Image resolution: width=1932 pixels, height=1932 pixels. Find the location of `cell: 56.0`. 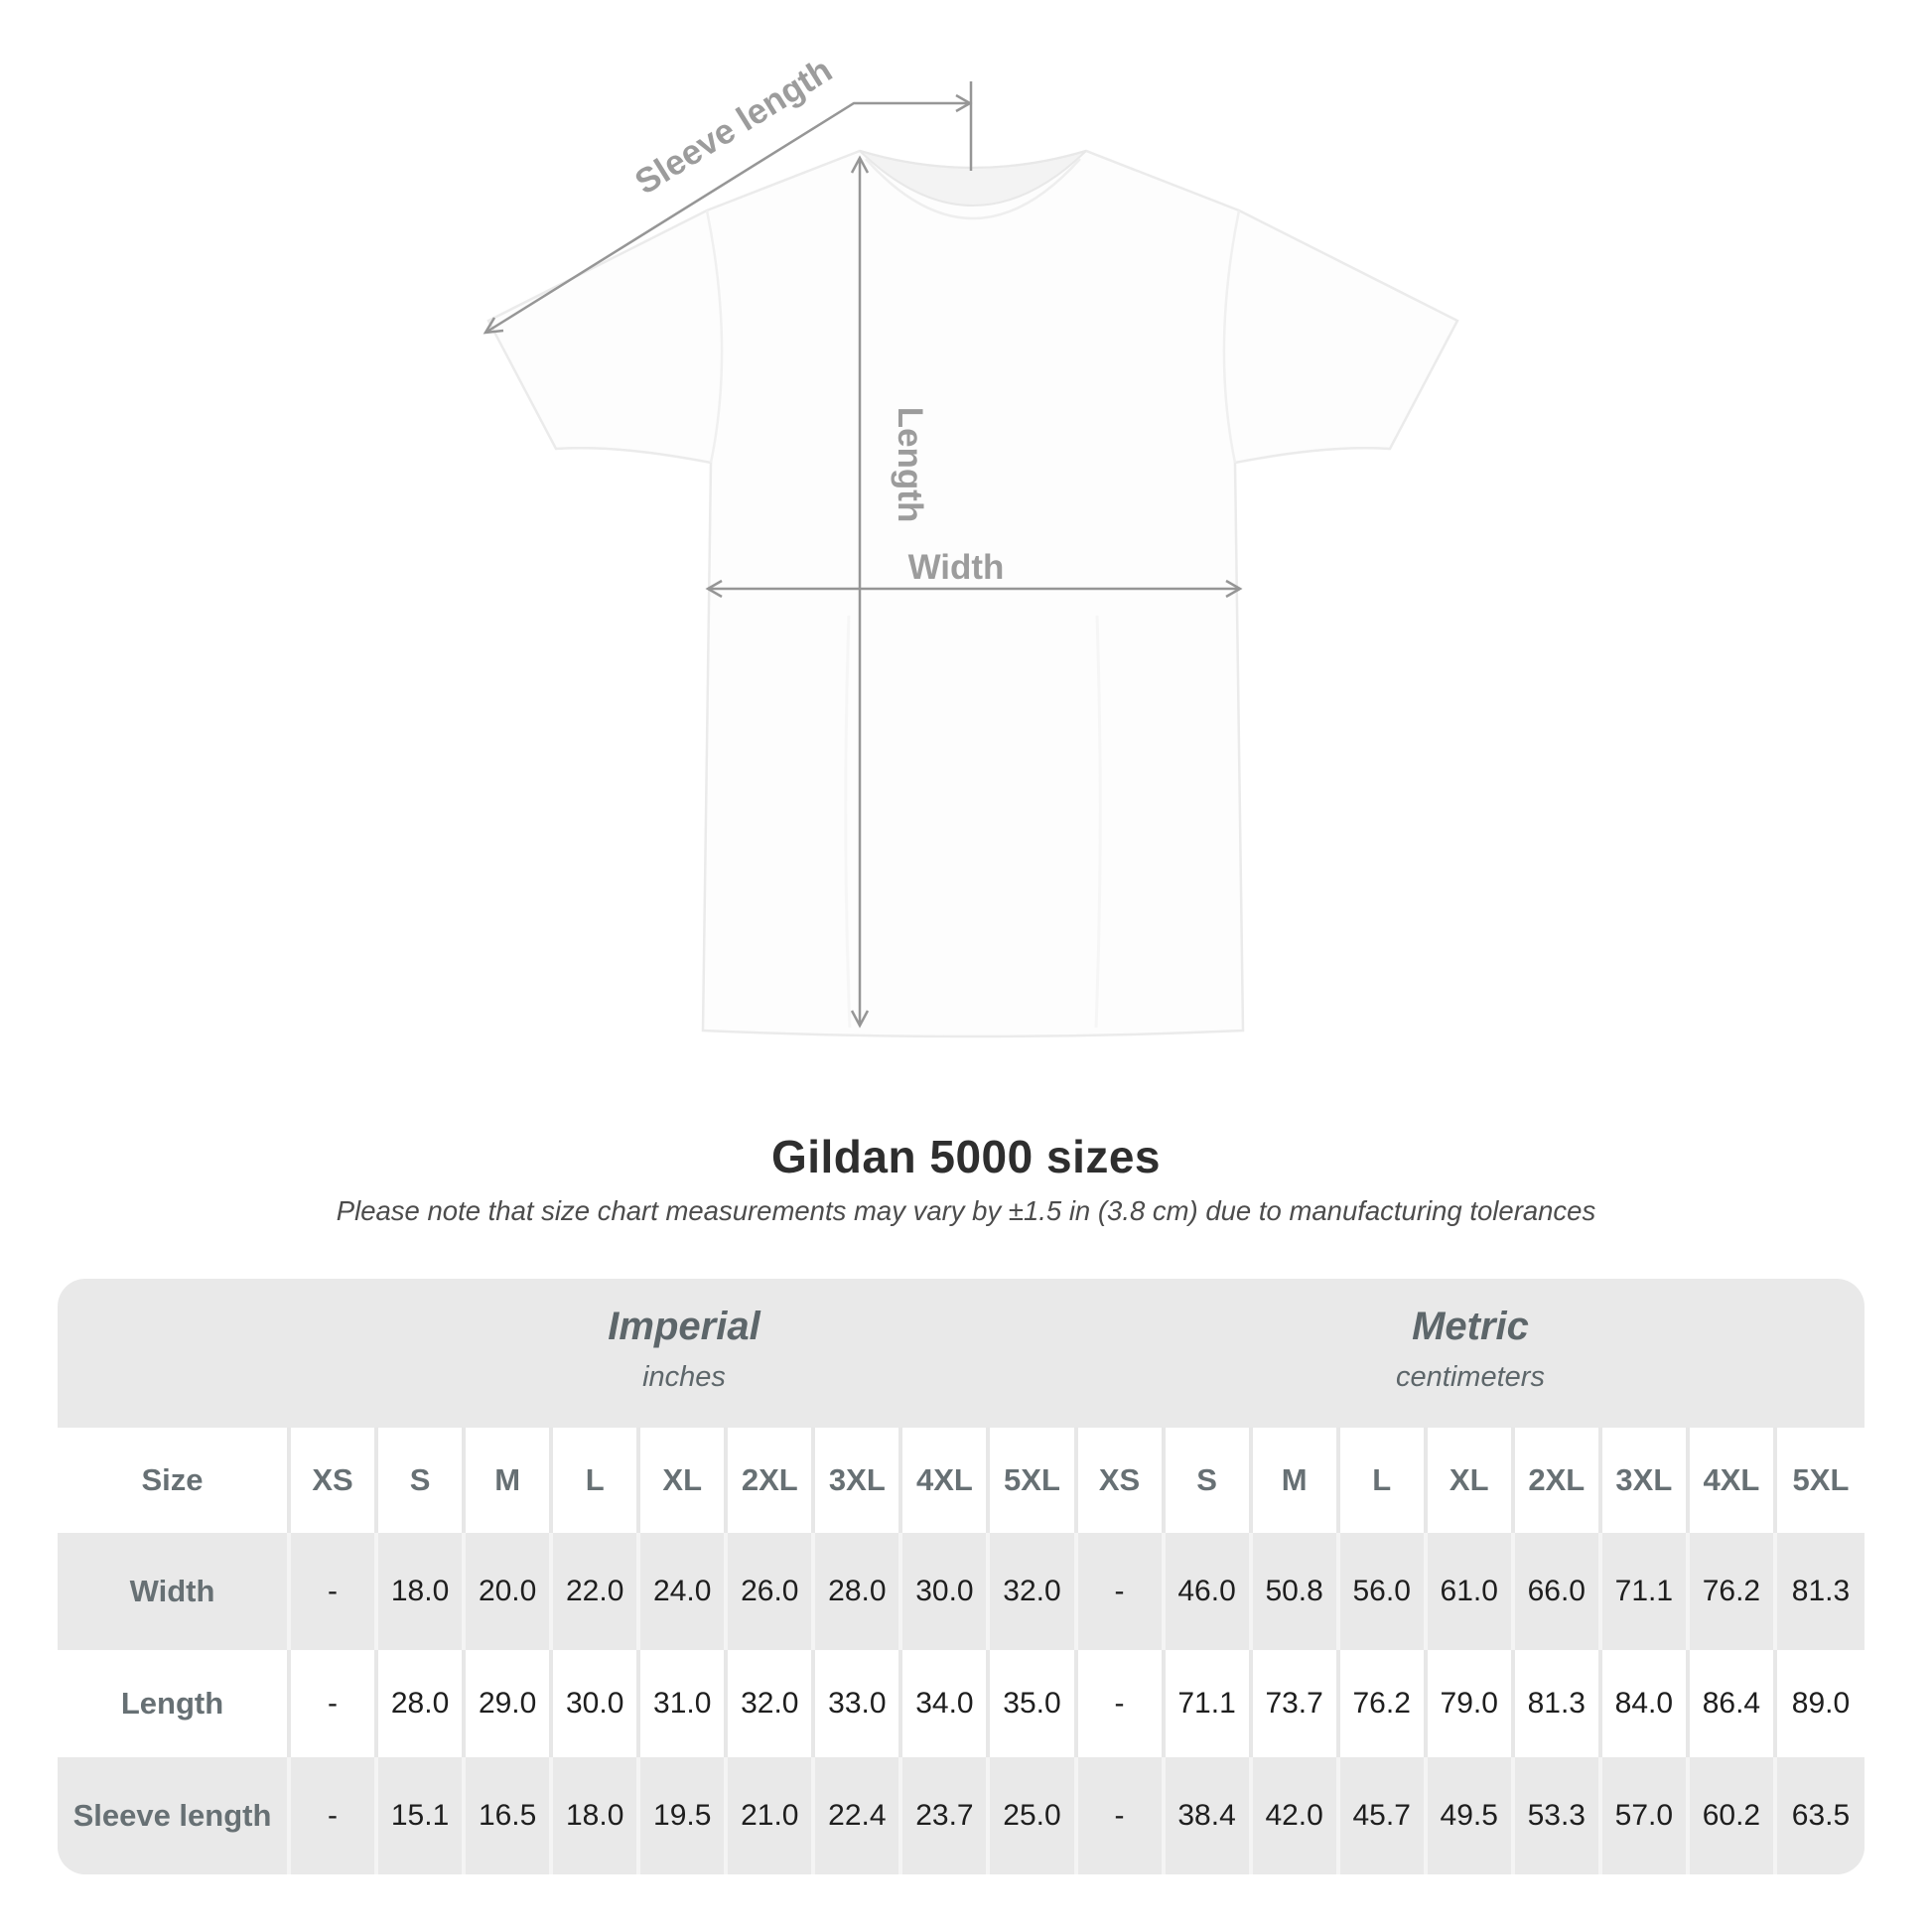

cell: 56.0 is located at coordinates (1384, 1592).